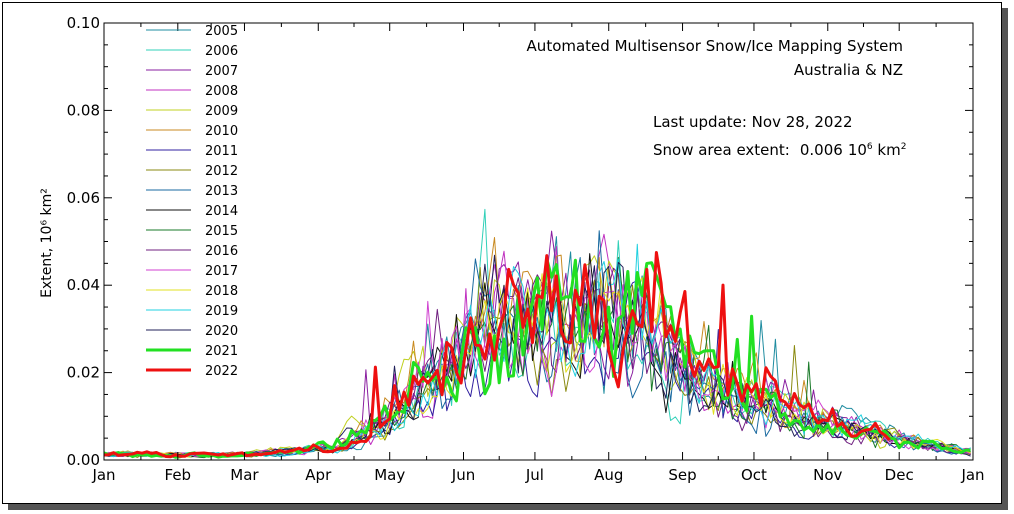 This screenshot has width=1014, height=514. I want to click on snow-area-value: 0.006, so click(821, 150).